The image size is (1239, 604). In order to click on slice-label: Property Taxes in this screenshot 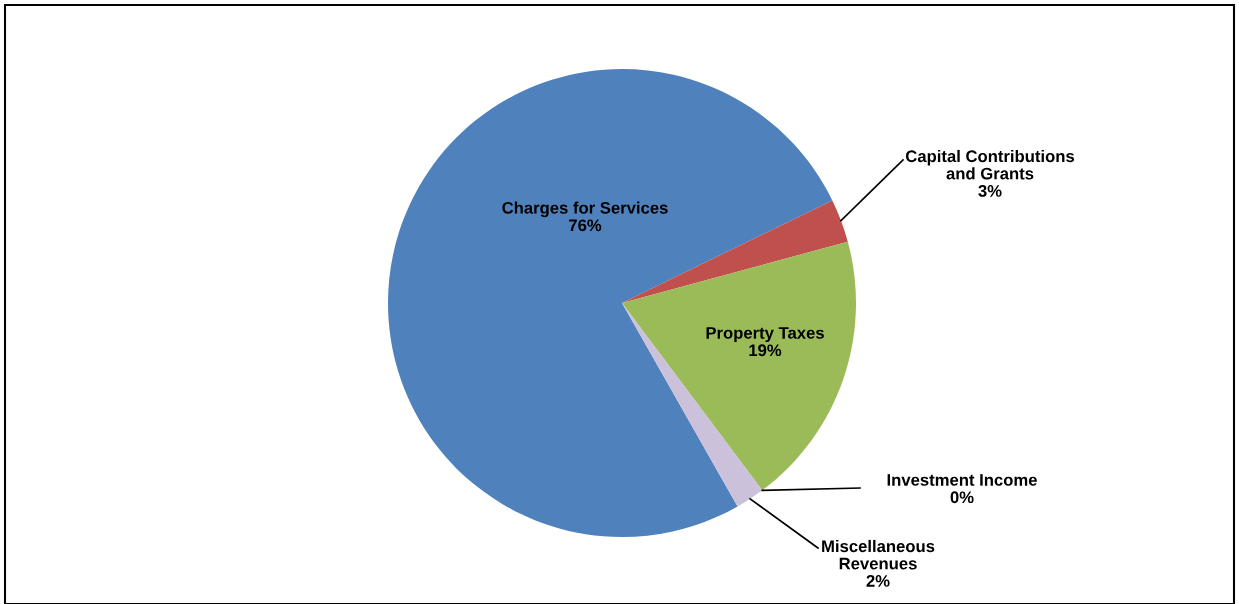, I will do `click(765, 335)`.